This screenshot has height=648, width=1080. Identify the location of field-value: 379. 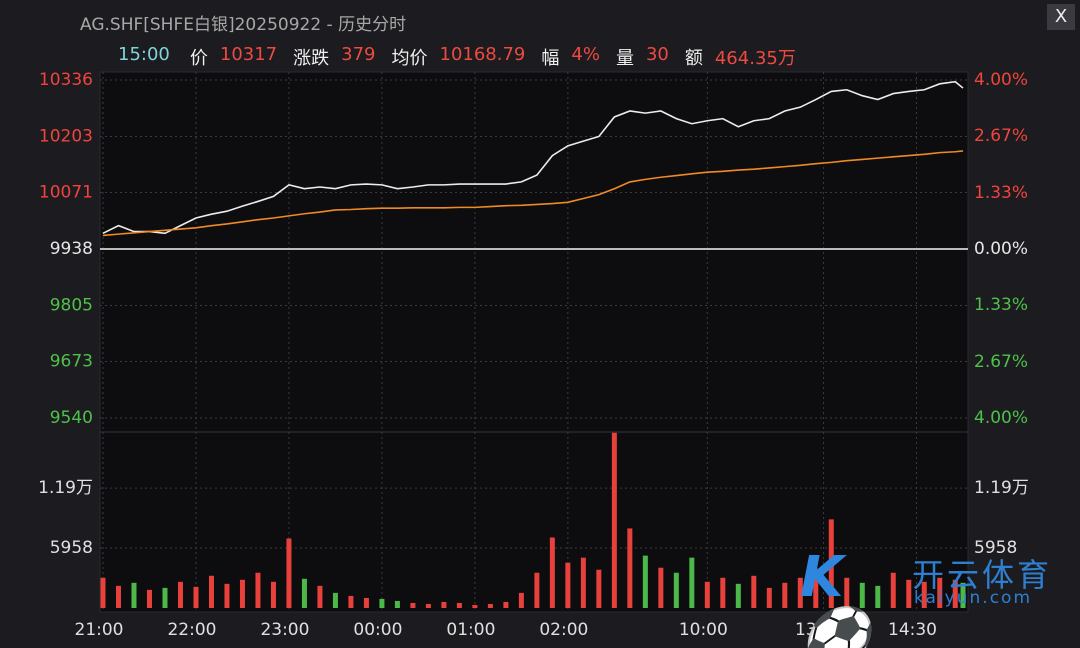
(358, 54).